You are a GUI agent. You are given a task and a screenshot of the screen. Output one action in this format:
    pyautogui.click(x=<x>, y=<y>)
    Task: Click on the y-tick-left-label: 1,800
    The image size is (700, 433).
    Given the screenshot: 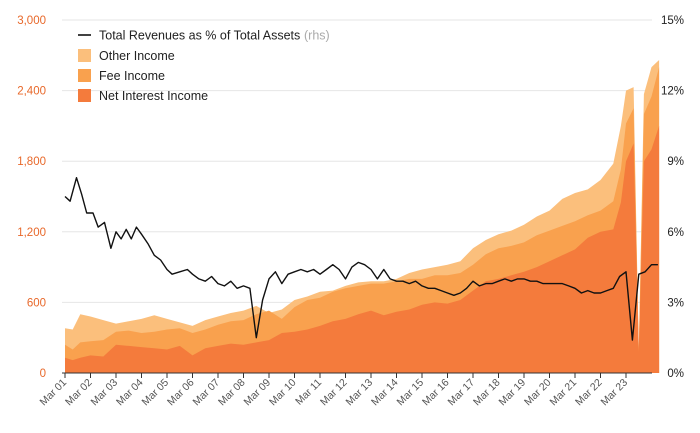 What is the action you would take?
    pyautogui.click(x=31, y=162)
    